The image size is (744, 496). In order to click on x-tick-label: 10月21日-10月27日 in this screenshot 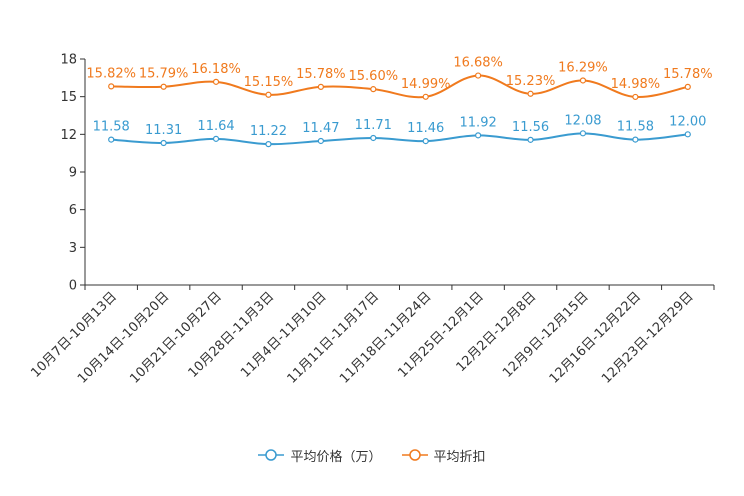, I will do `click(175, 337)`.